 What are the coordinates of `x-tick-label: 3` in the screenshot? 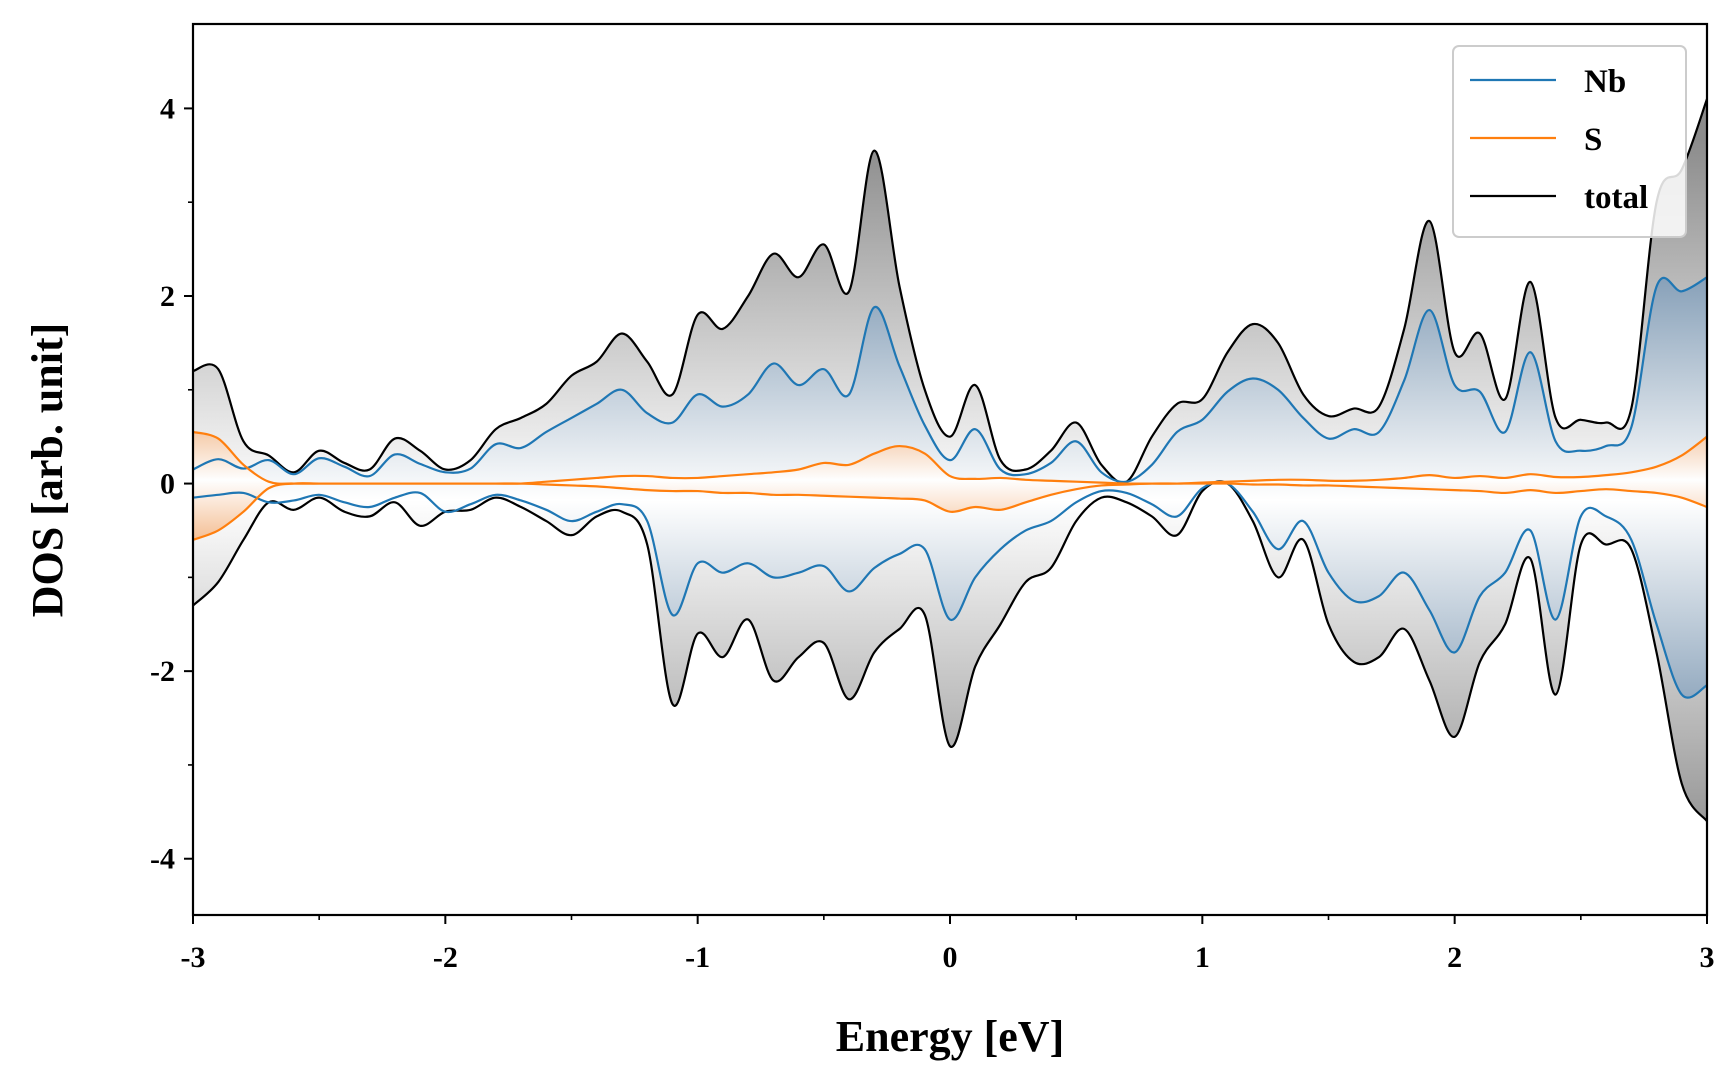 It's located at (1707, 957).